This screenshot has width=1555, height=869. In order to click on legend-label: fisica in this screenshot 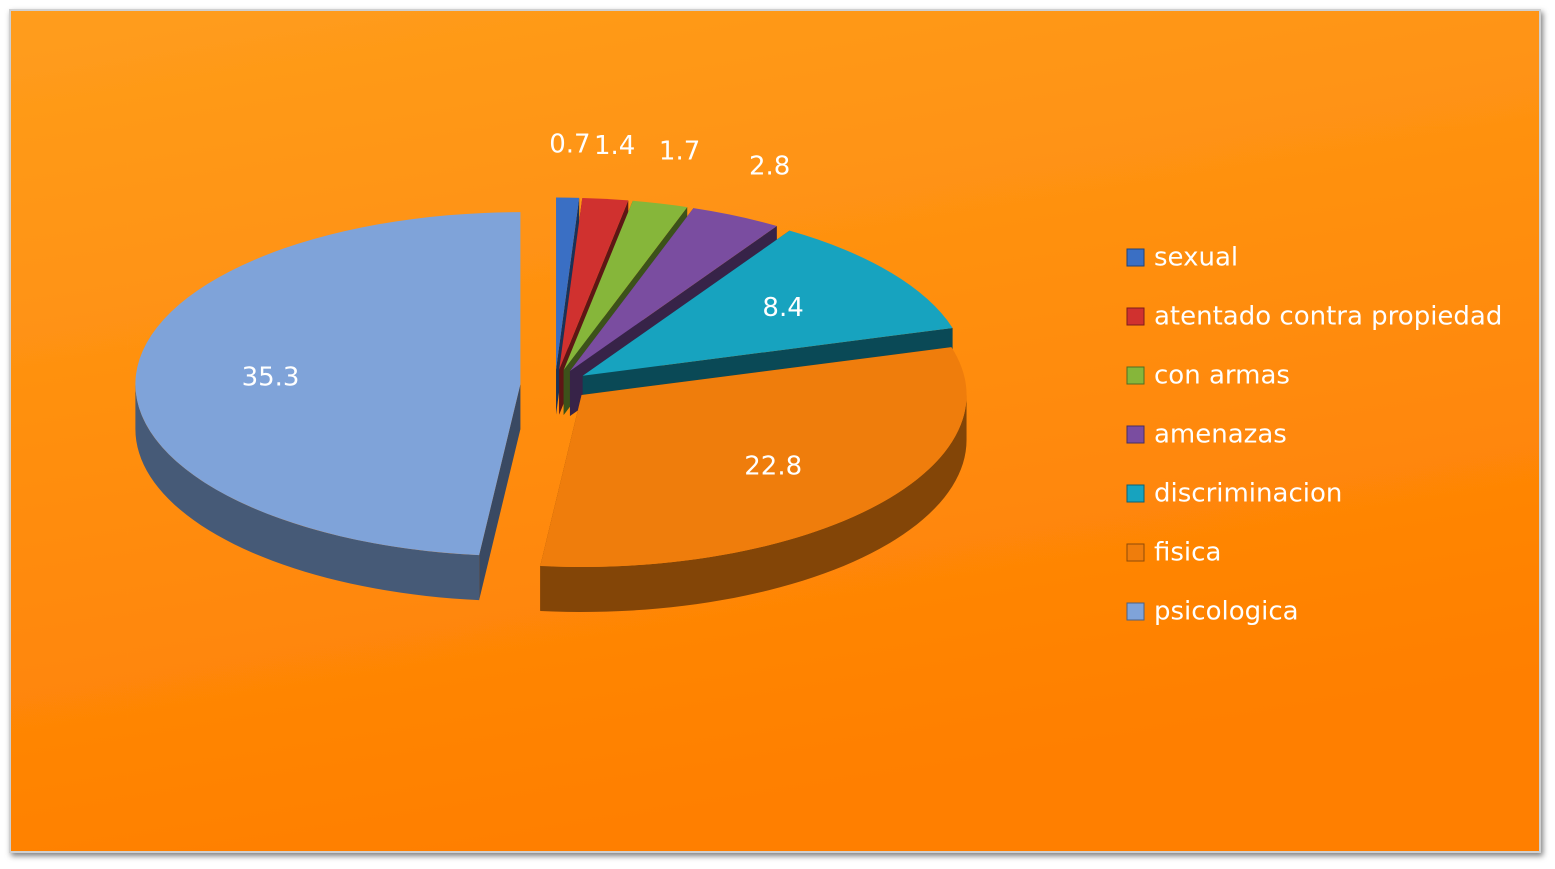, I will do `click(1187, 553)`.